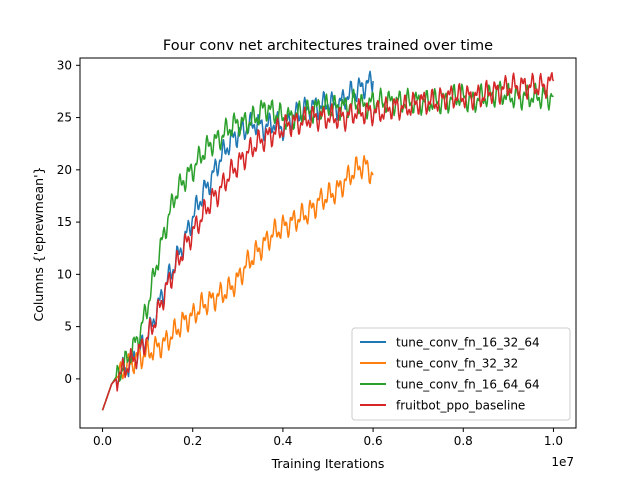 Image resolution: width=640 pixels, height=484 pixels. I want to click on y-tick-label: 25, so click(64, 118).